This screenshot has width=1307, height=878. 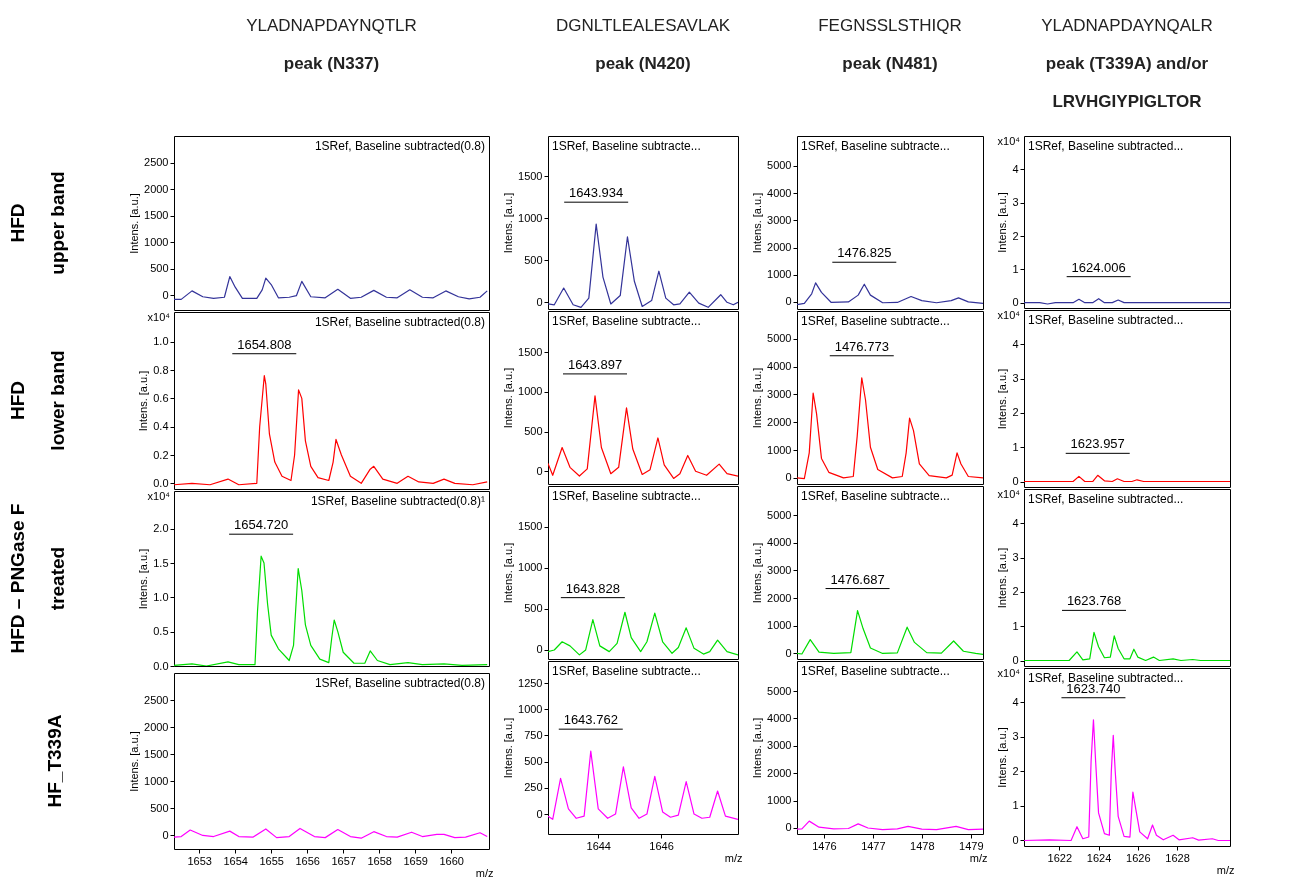 I want to click on x-tick-label: 1657, so click(x=343, y=860).